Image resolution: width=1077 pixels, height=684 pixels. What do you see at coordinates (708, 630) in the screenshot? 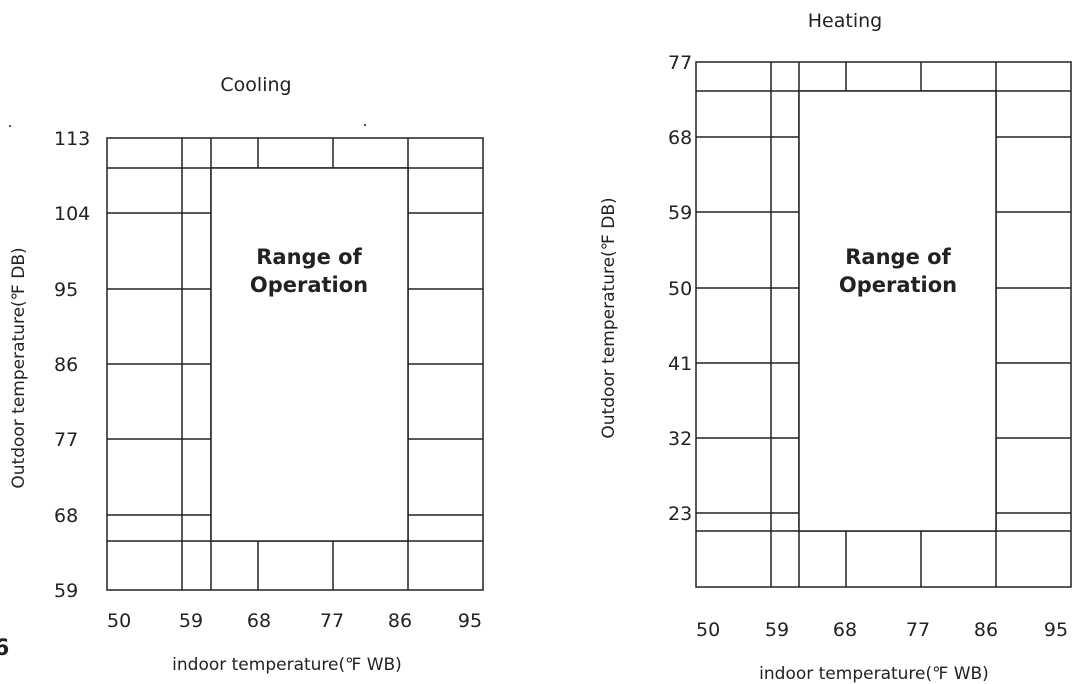
I see `heating-x-tick: 50` at bounding box center [708, 630].